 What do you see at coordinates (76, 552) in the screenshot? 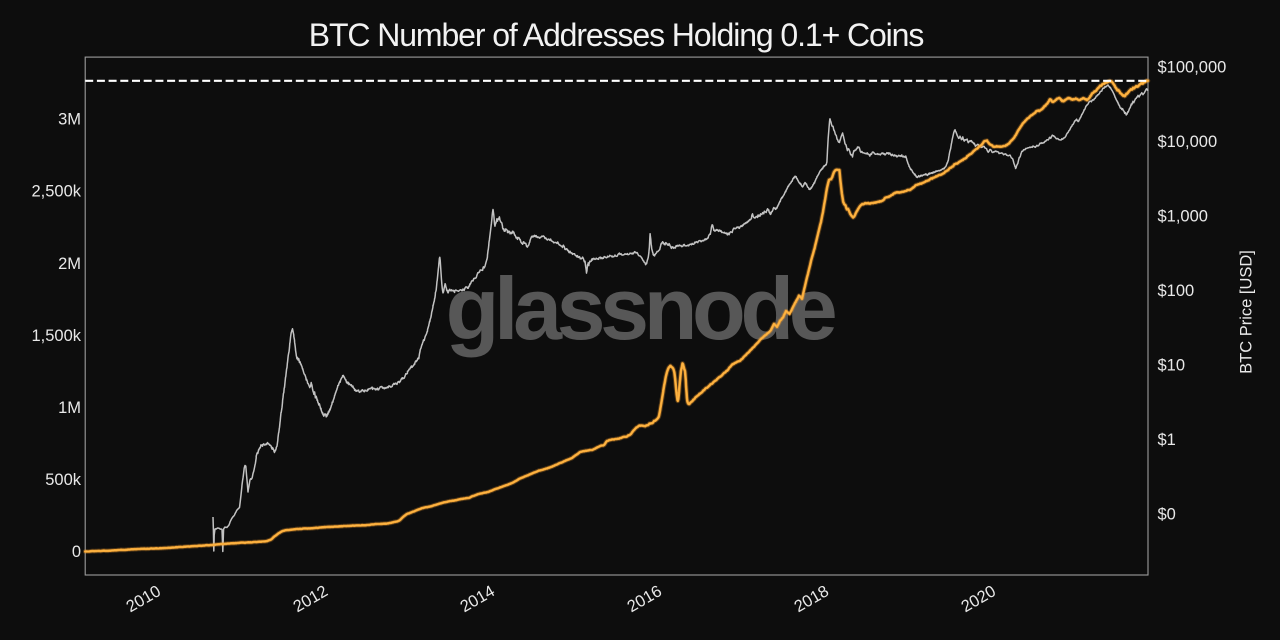
I see `svg-text: 0` at bounding box center [76, 552].